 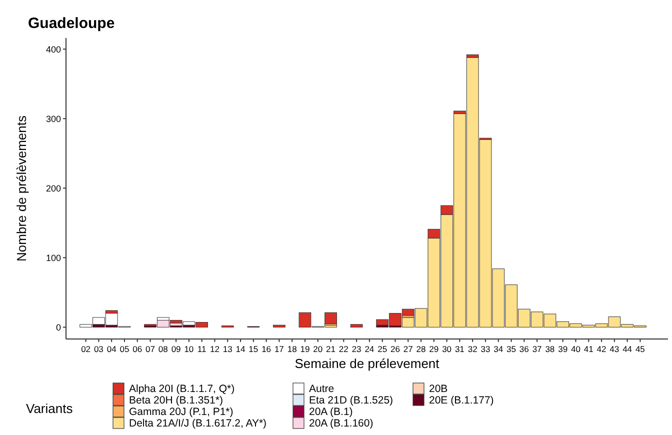 I want to click on y-tick-label: 100, so click(x=53, y=257).